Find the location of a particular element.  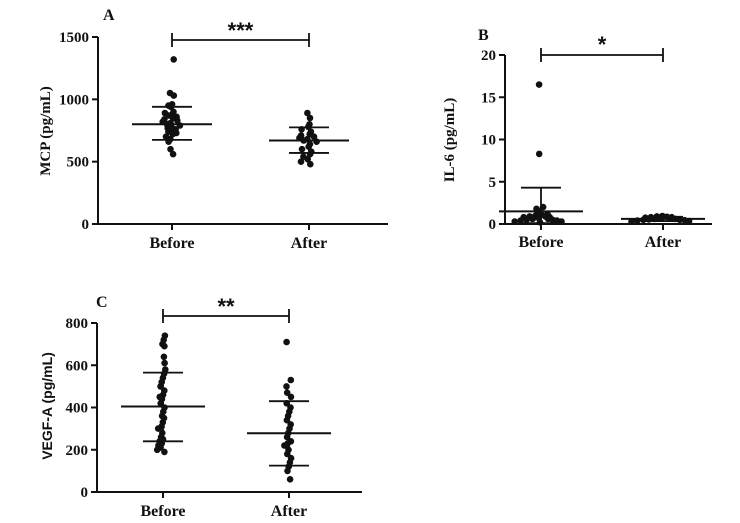

y-tick-label: 800 is located at coordinates (77, 324).